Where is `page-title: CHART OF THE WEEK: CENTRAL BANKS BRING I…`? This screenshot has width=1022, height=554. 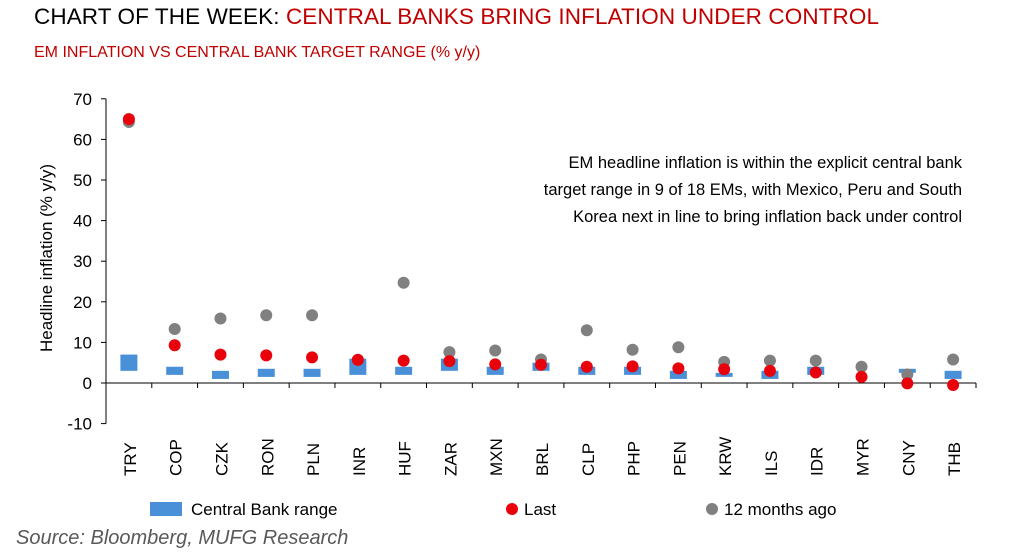 page-title: CHART OF THE WEEK: CENTRAL BANKS BRING I… is located at coordinates (456, 17).